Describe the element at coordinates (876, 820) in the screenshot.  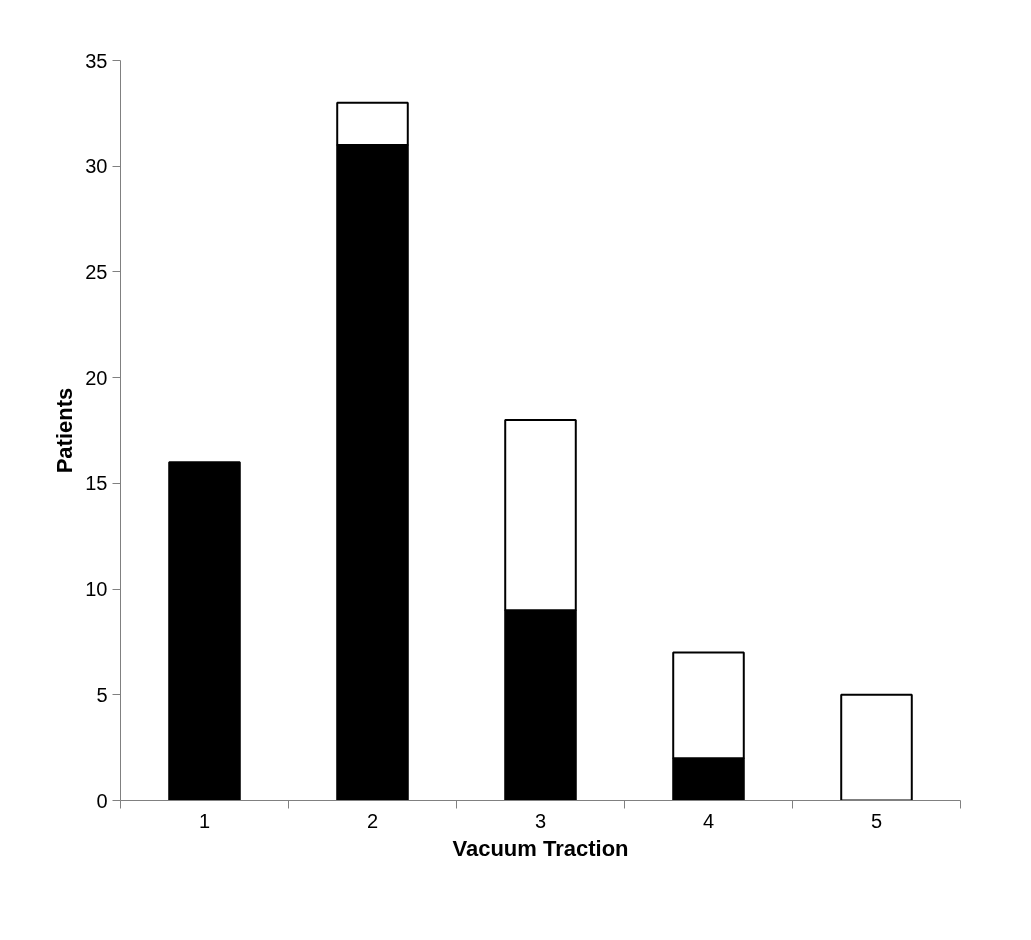
I see `x-tick-label: 5` at that location.